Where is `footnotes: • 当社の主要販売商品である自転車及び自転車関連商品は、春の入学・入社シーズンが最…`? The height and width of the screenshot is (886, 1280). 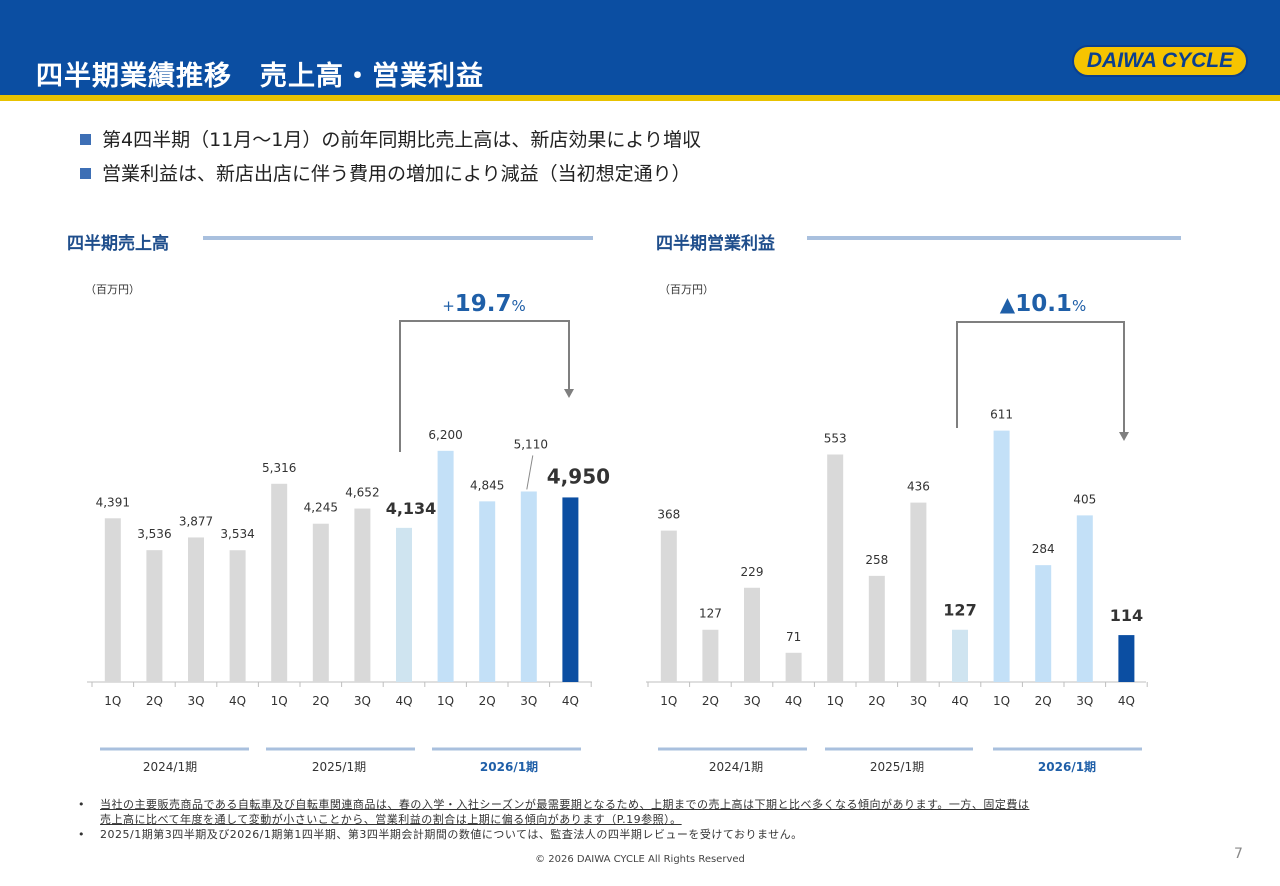
footnotes: • 当社の主要販売商品である自転車及び自転車関連商品は、春の入学・入社シーズンが最… is located at coordinates (643, 819).